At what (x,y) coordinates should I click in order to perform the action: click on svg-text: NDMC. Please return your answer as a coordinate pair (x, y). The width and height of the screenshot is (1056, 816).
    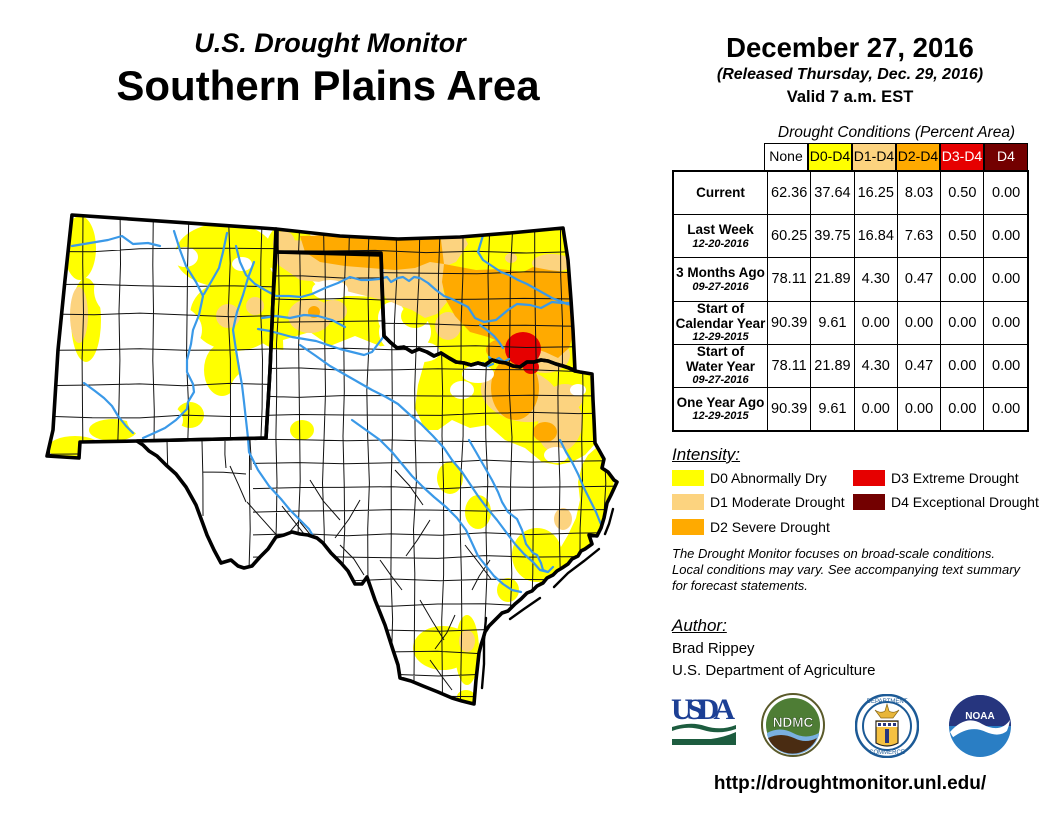
    Looking at the image, I should click on (793, 722).